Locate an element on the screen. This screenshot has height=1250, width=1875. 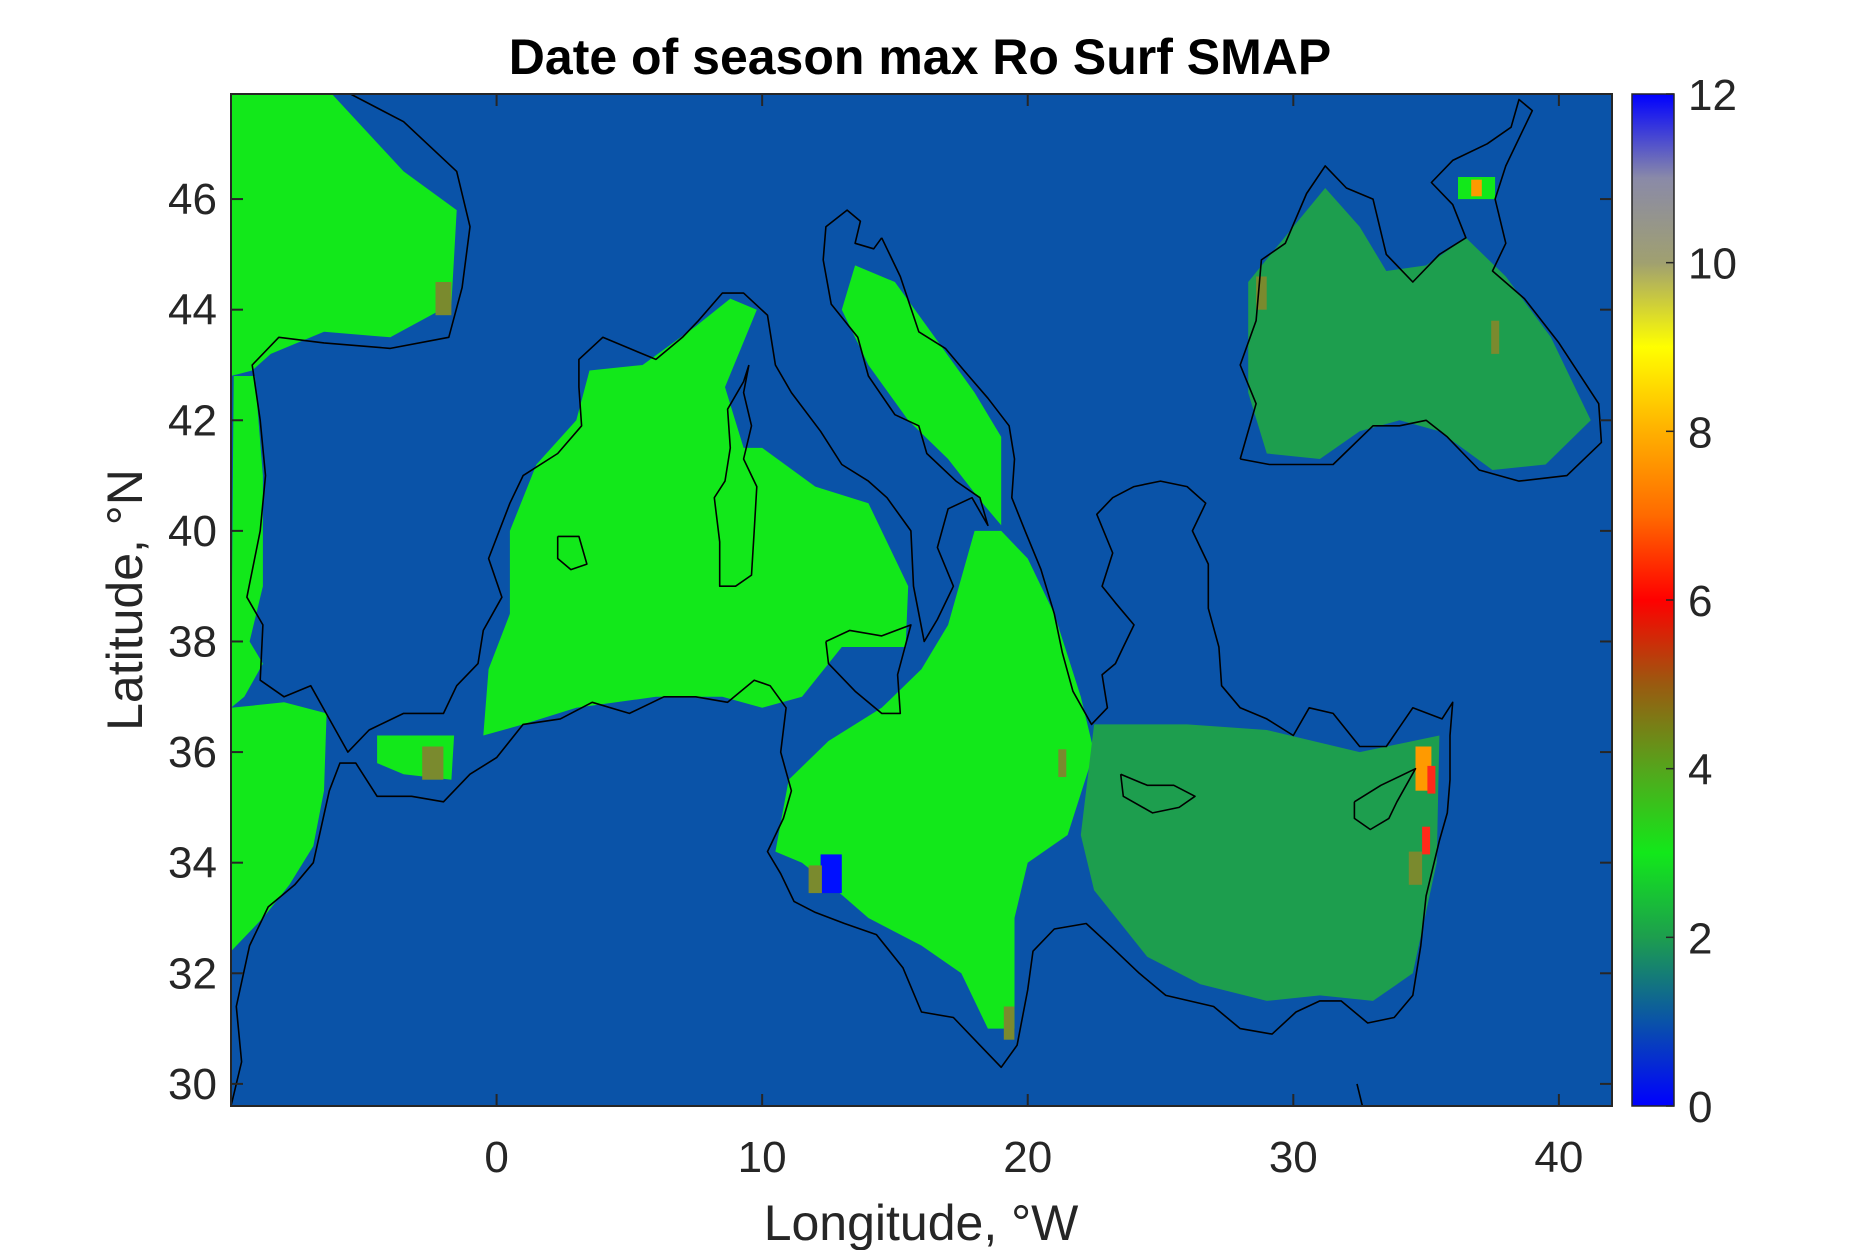
colorbar-ticks: 0 2 4 6 8 10 12 is located at coordinates (1701, 601).